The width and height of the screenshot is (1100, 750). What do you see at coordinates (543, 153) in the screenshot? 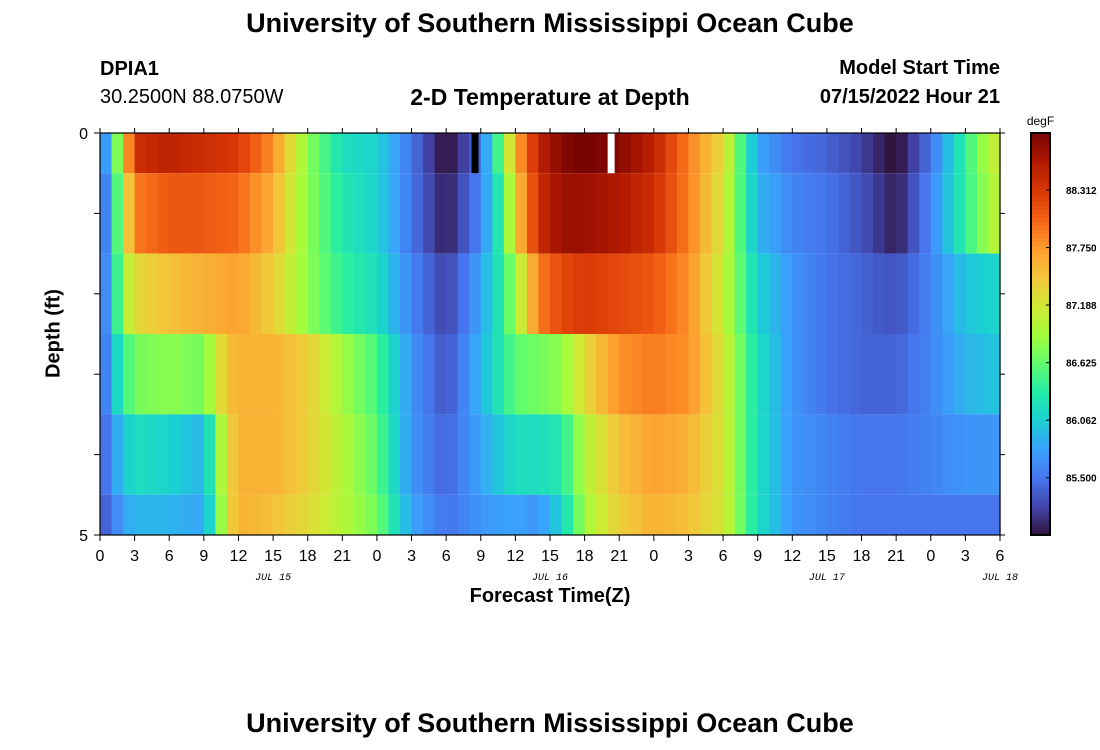
I see `extreme-markers` at bounding box center [543, 153].